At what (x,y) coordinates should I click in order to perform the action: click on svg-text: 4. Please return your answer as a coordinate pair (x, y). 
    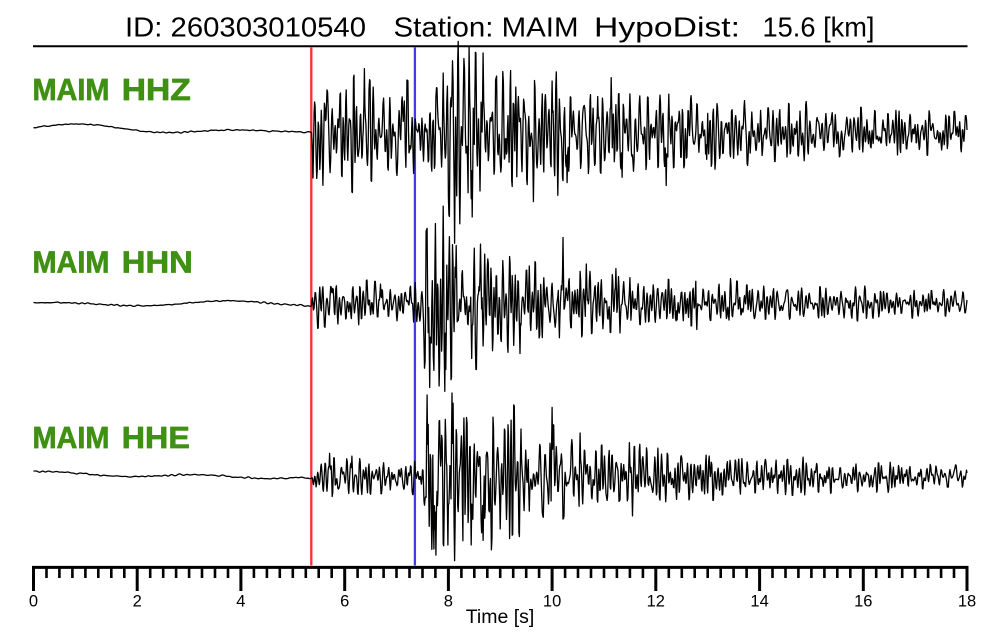
    Looking at the image, I should click on (240, 602).